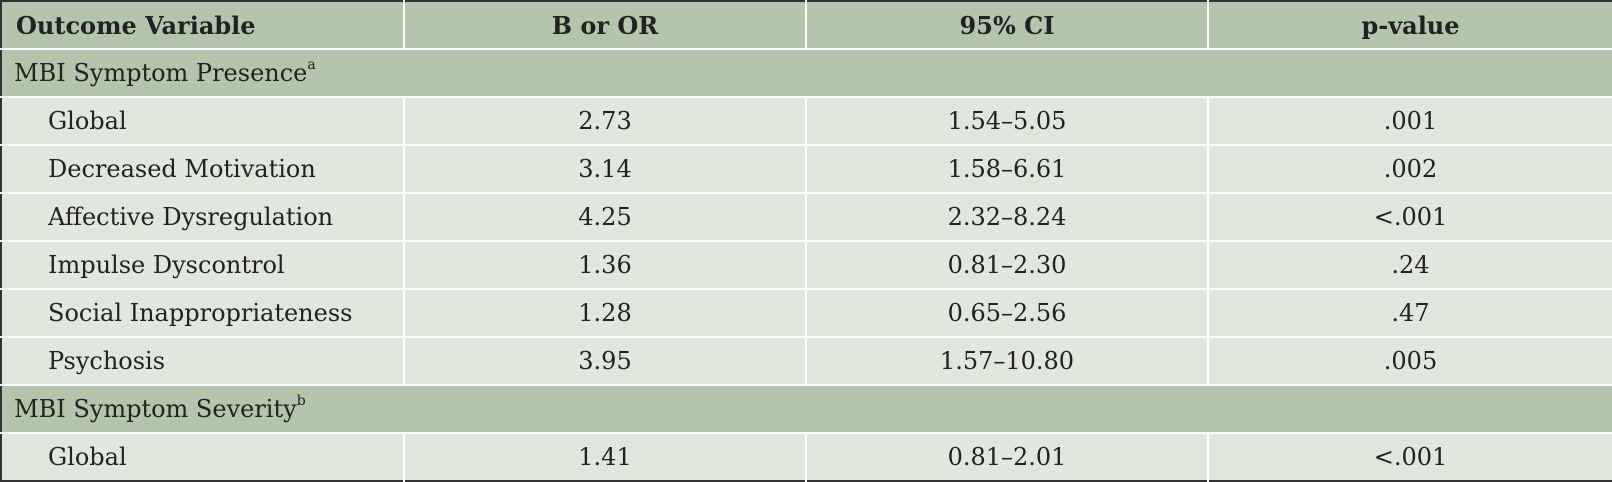 Image resolution: width=1612 pixels, height=482 pixels. What do you see at coordinates (605, 456) in the screenshot?
I see `b-or-value: 1.41` at bounding box center [605, 456].